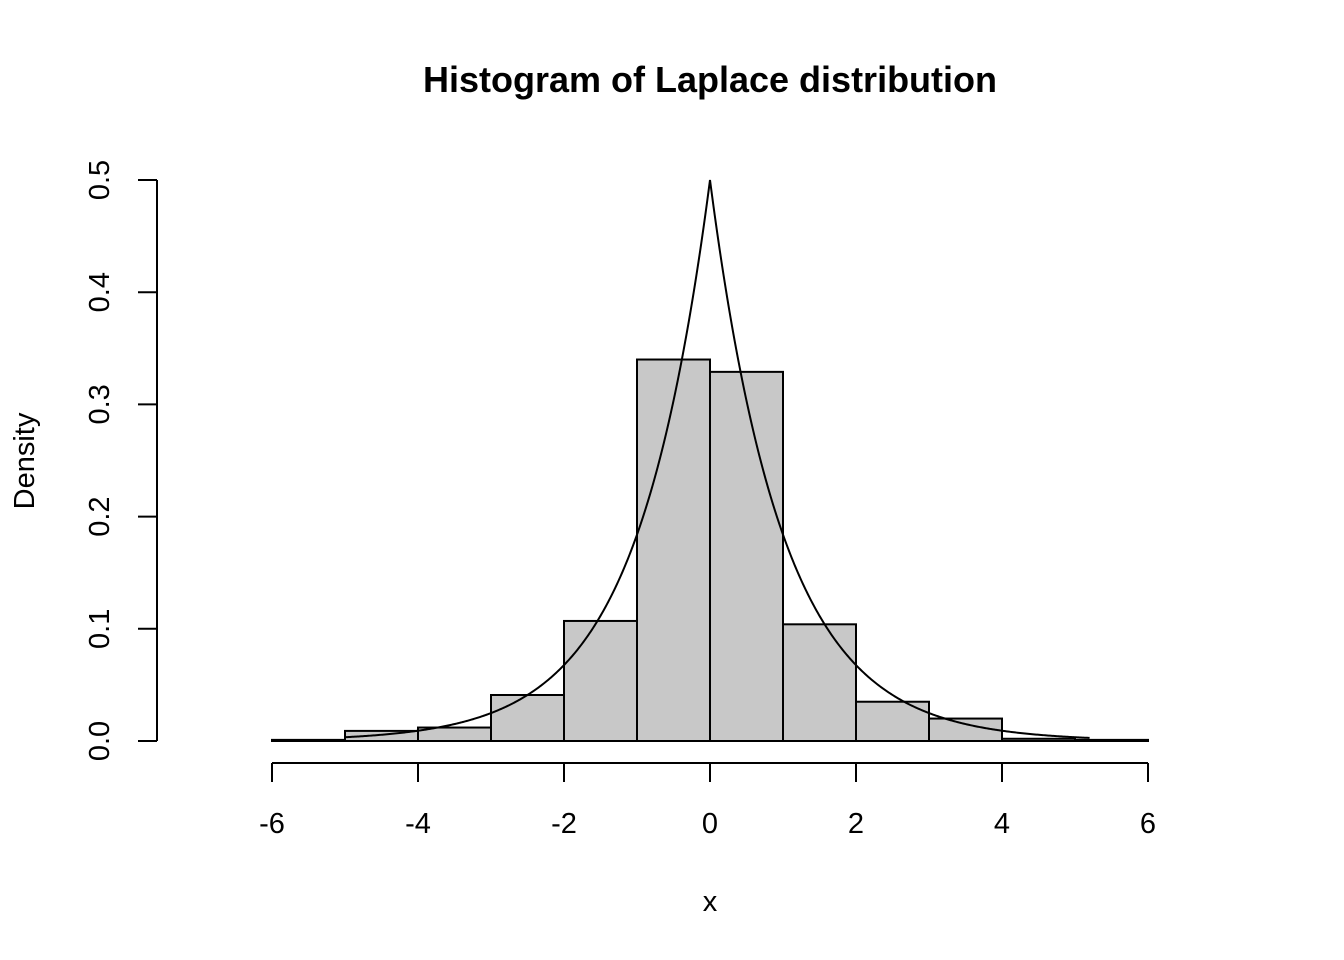 The width and height of the screenshot is (1344, 960). I want to click on y-tick-label: 0.1, so click(100, 629).